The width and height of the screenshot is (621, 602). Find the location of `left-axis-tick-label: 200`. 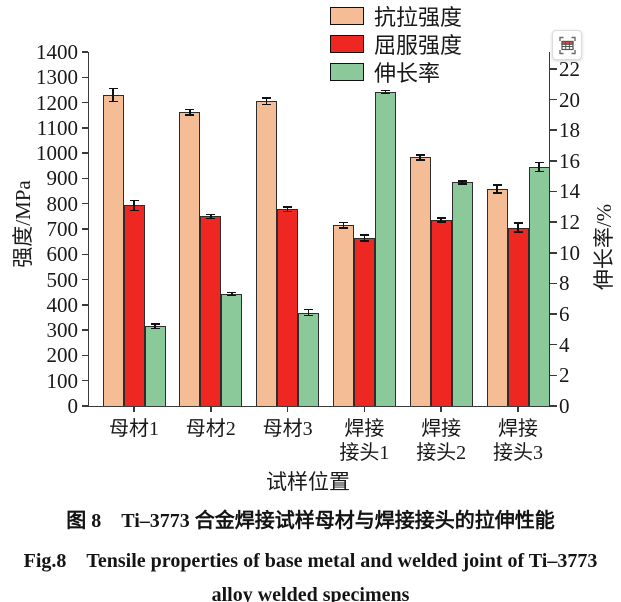

left-axis-tick-label: 200 is located at coordinates (62, 355).